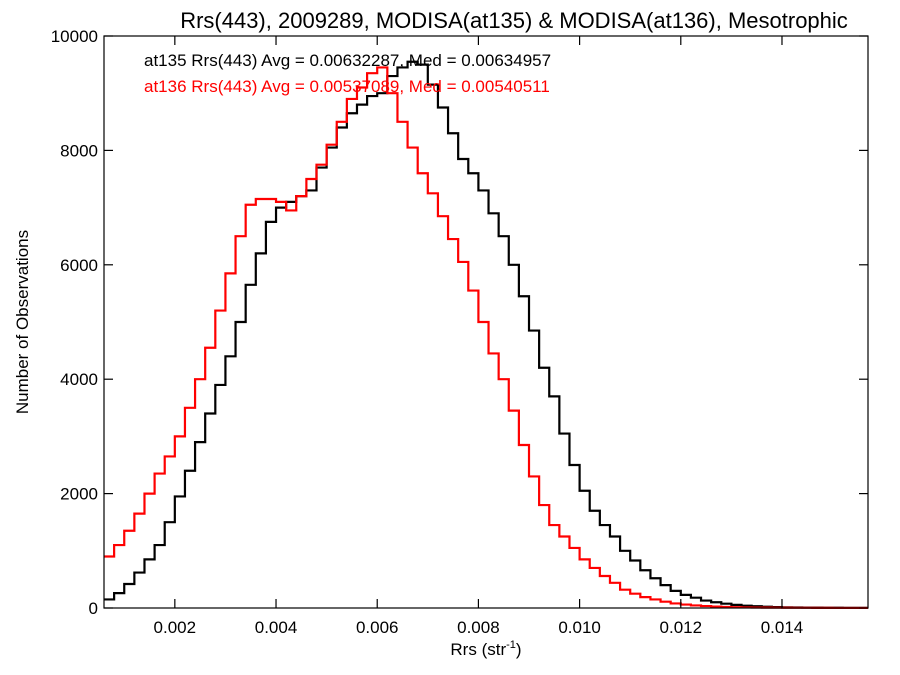 This screenshot has height=675, width=900. What do you see at coordinates (79, 265) in the screenshot?
I see `y-tick-label: 6000` at bounding box center [79, 265].